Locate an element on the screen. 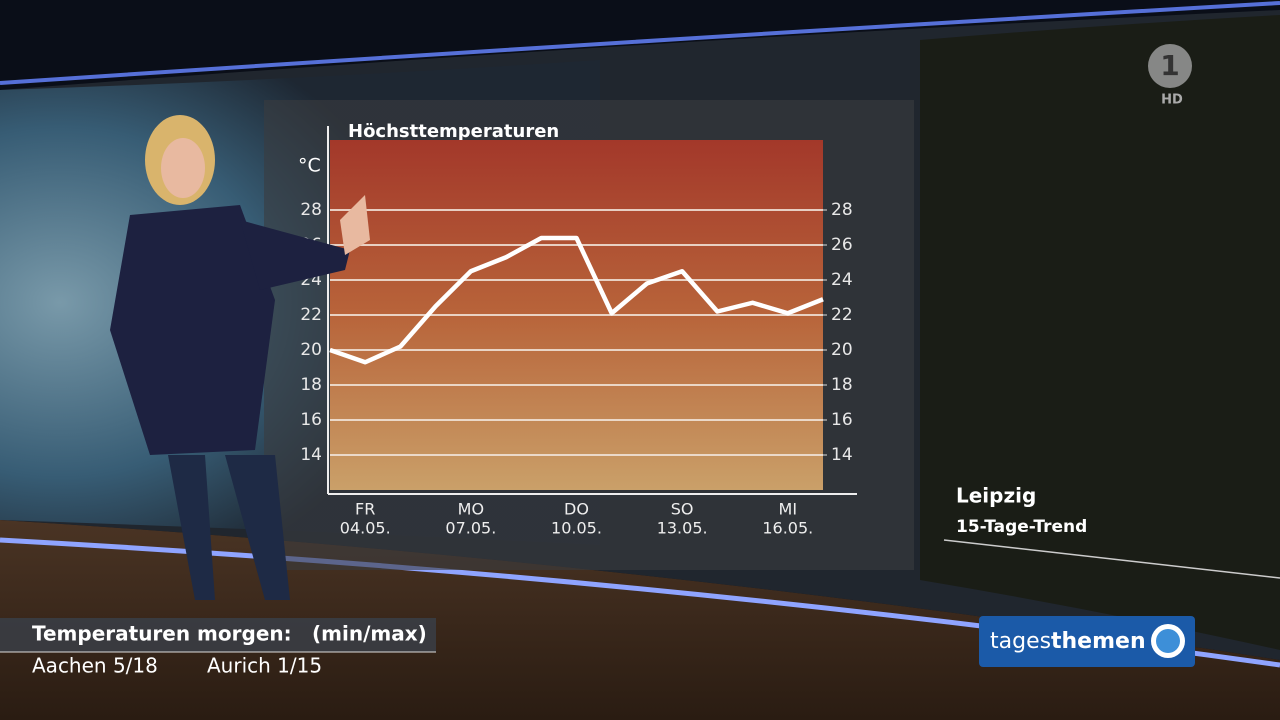  y2-tick-label: 24 is located at coordinates (842, 280).